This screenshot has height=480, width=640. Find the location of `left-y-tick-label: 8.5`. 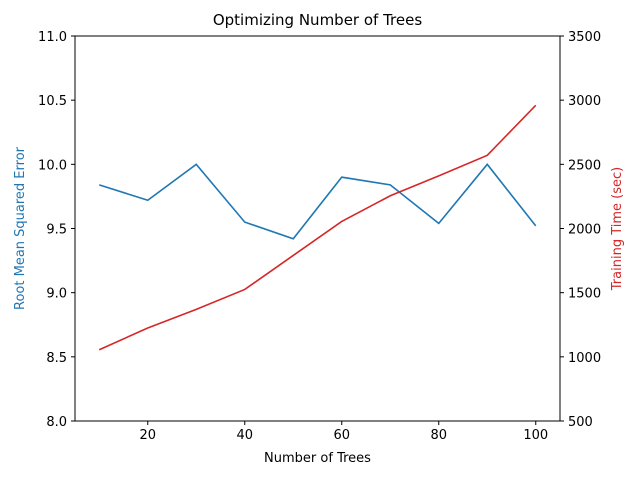

left-y-tick-label: 8.5 is located at coordinates (56, 358).